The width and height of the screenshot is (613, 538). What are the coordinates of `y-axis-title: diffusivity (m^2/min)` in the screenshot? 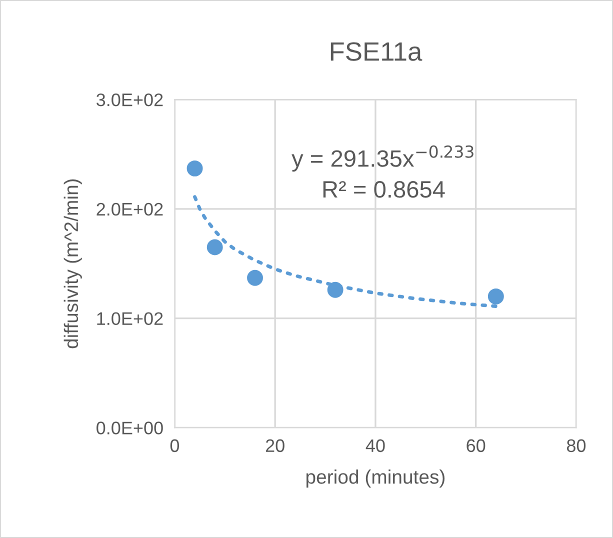 It's located at (73, 263).